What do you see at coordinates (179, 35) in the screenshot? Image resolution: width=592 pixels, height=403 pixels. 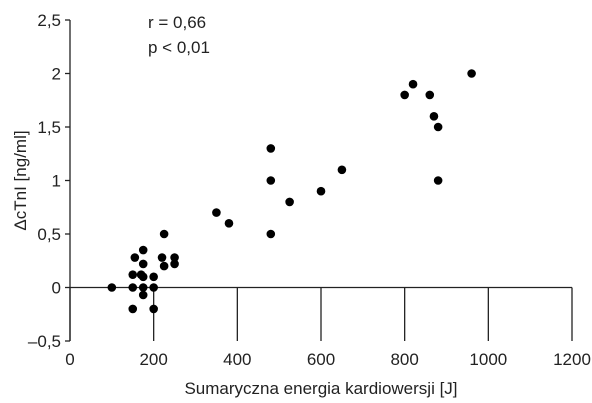 I see `annotations: r = 0,66 p < 0,01` at bounding box center [179, 35].